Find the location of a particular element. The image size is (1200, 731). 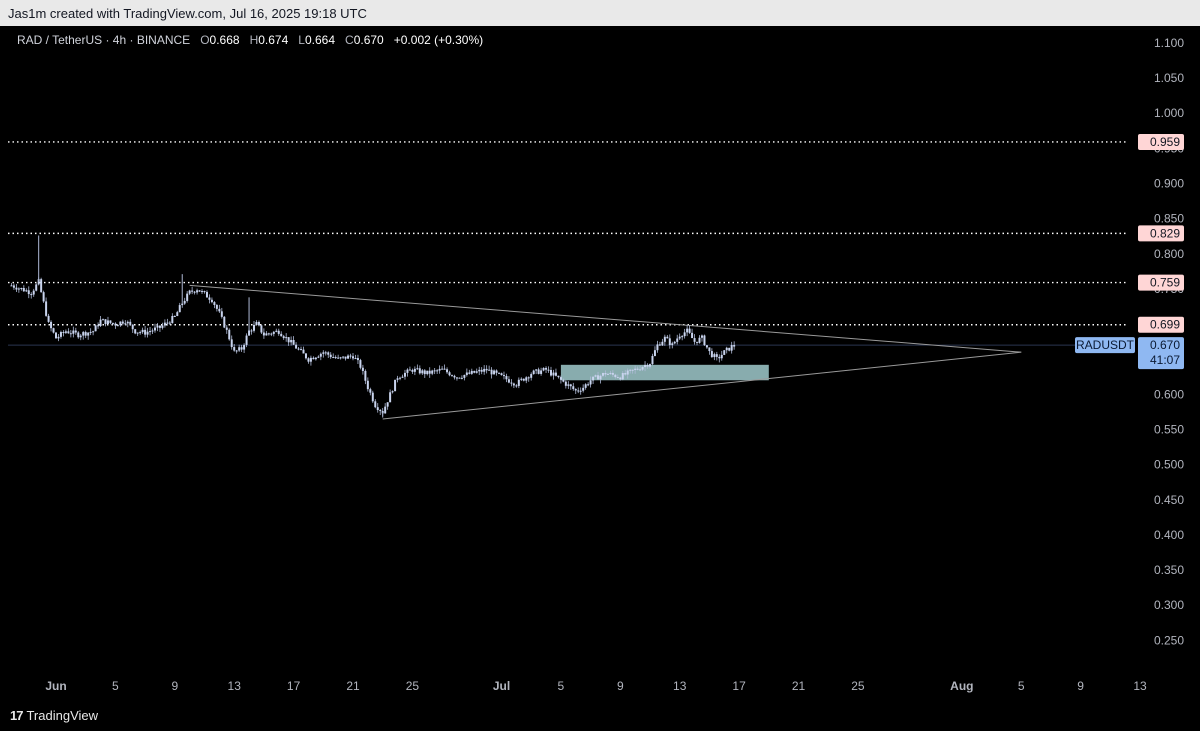

symbol-tag-label: RADUSDT is located at coordinates (1105, 345).